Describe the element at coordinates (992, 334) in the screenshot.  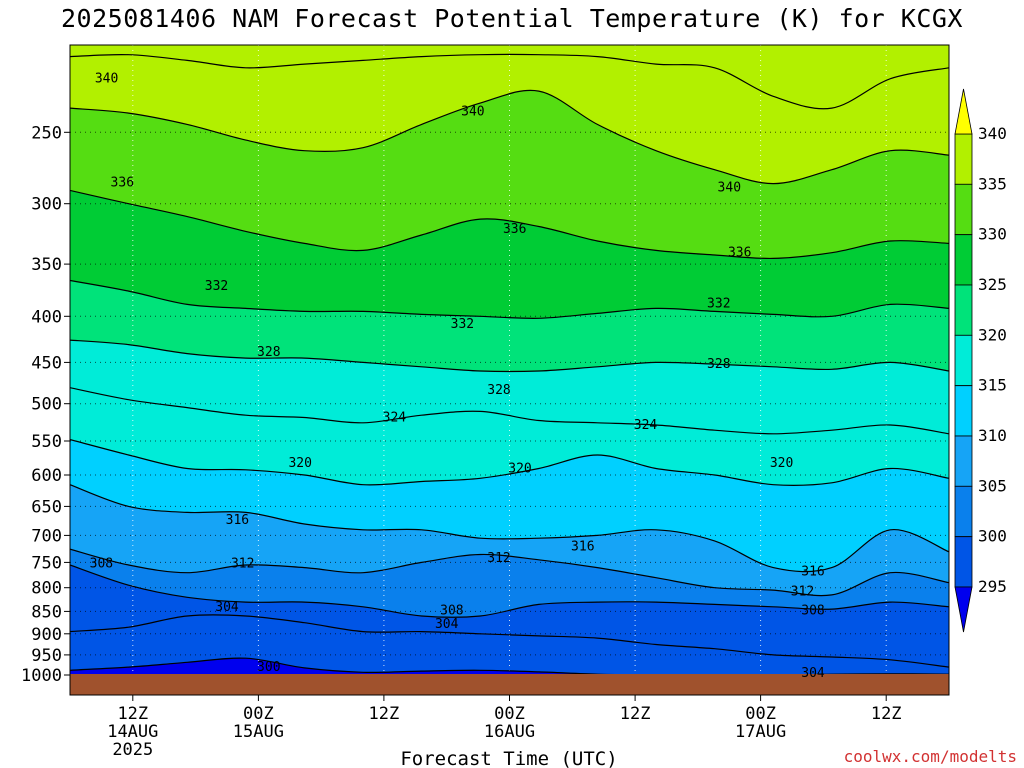
I see `colorbar-label: 320` at that location.